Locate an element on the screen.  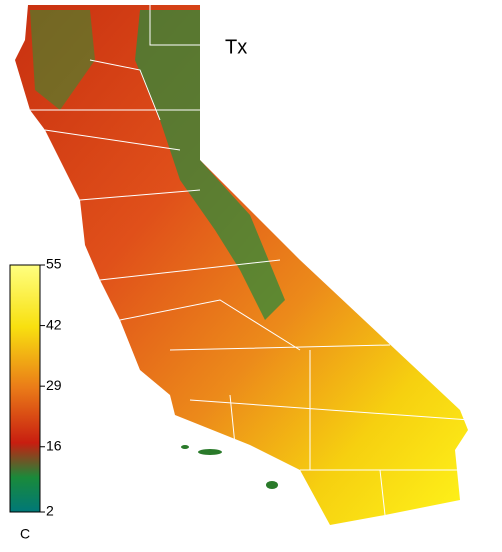
tick-label: 2 is located at coordinates (50, 511).